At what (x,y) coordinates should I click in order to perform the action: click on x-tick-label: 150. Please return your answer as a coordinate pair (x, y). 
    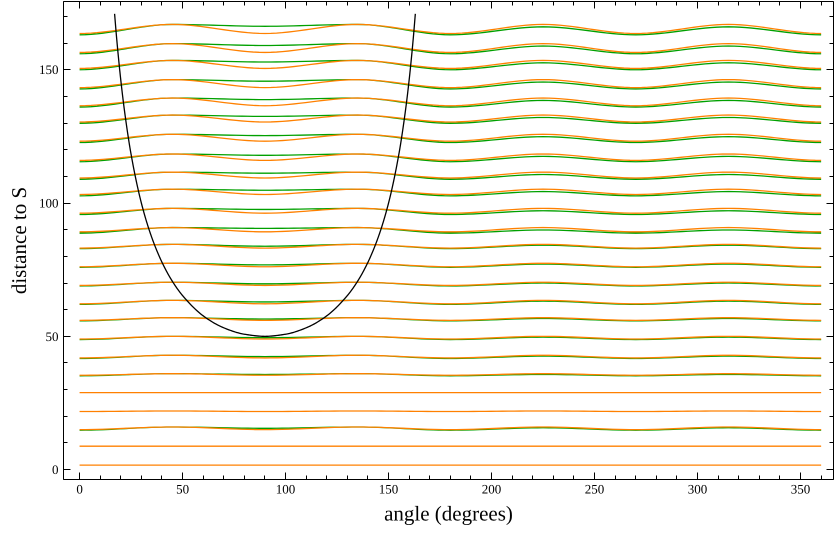
    Looking at the image, I should click on (388, 489).